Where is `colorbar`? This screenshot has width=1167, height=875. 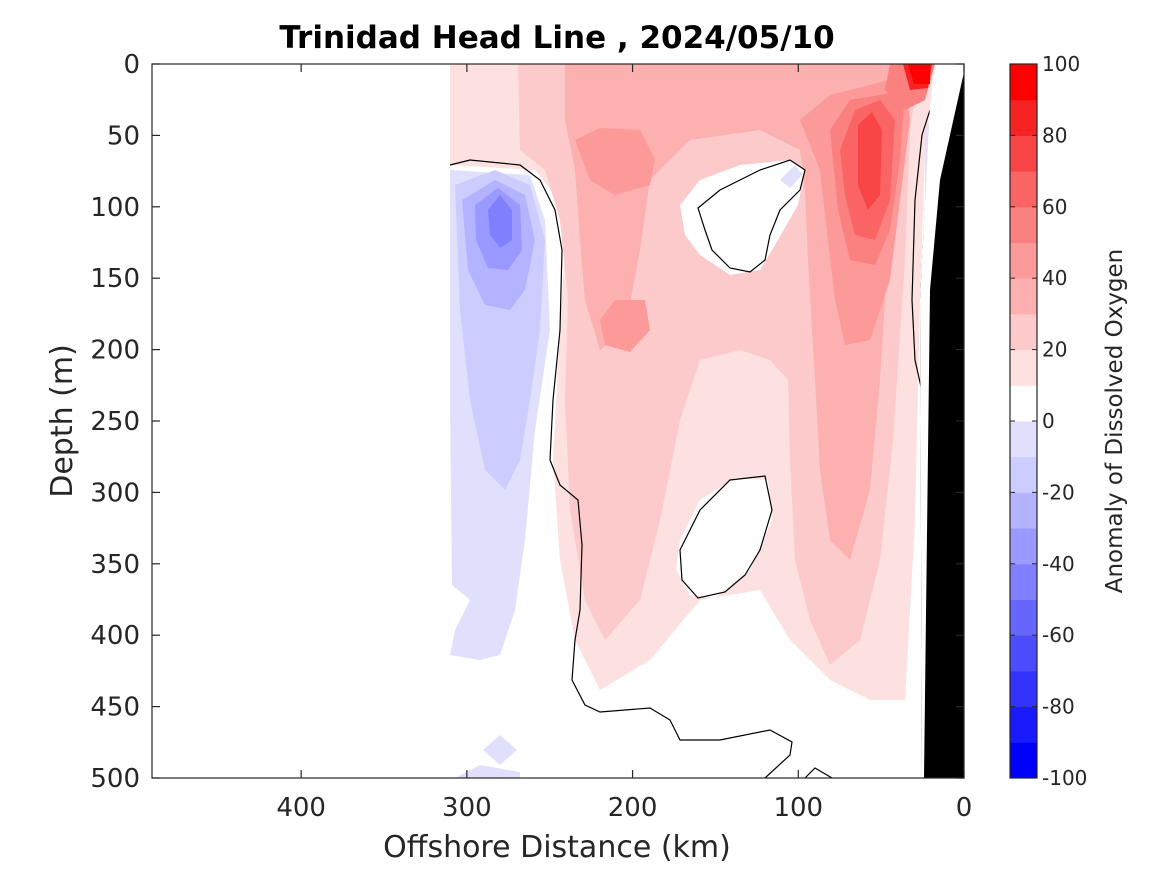 colorbar is located at coordinates (1023, 421).